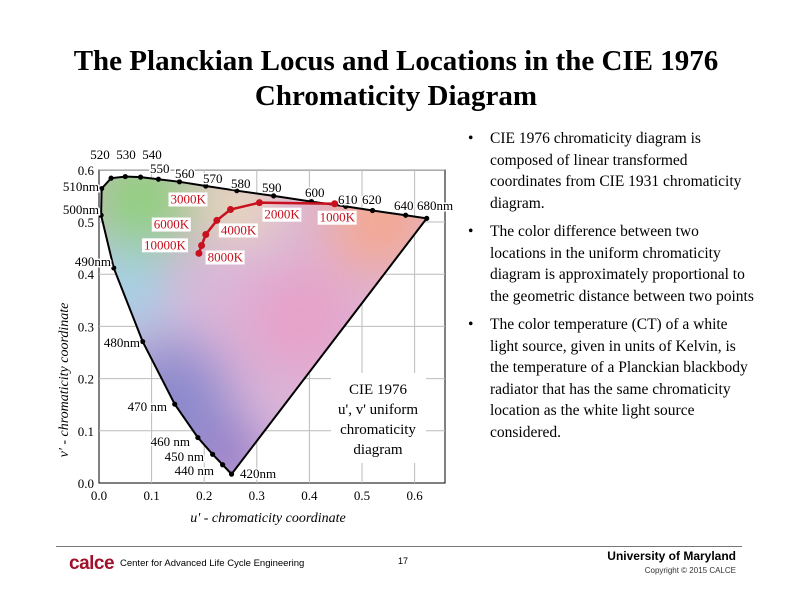 The height and width of the screenshot is (612, 792). What do you see at coordinates (377, 450) in the screenshot?
I see `inset-line: diagram` at bounding box center [377, 450].